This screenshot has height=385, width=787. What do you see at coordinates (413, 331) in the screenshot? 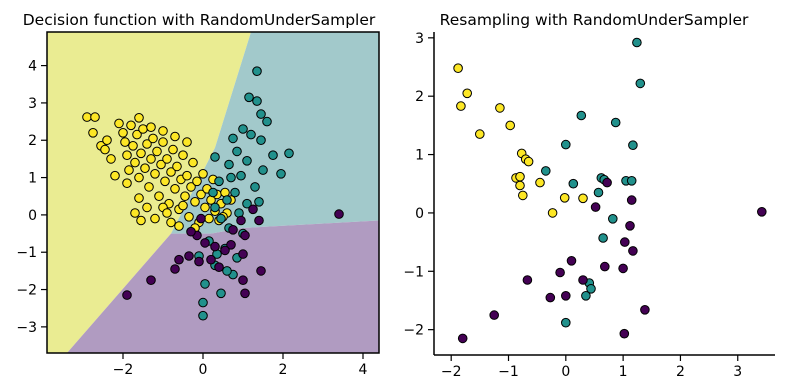
I see `plot2-y-tick-label: −2` at bounding box center [413, 331].